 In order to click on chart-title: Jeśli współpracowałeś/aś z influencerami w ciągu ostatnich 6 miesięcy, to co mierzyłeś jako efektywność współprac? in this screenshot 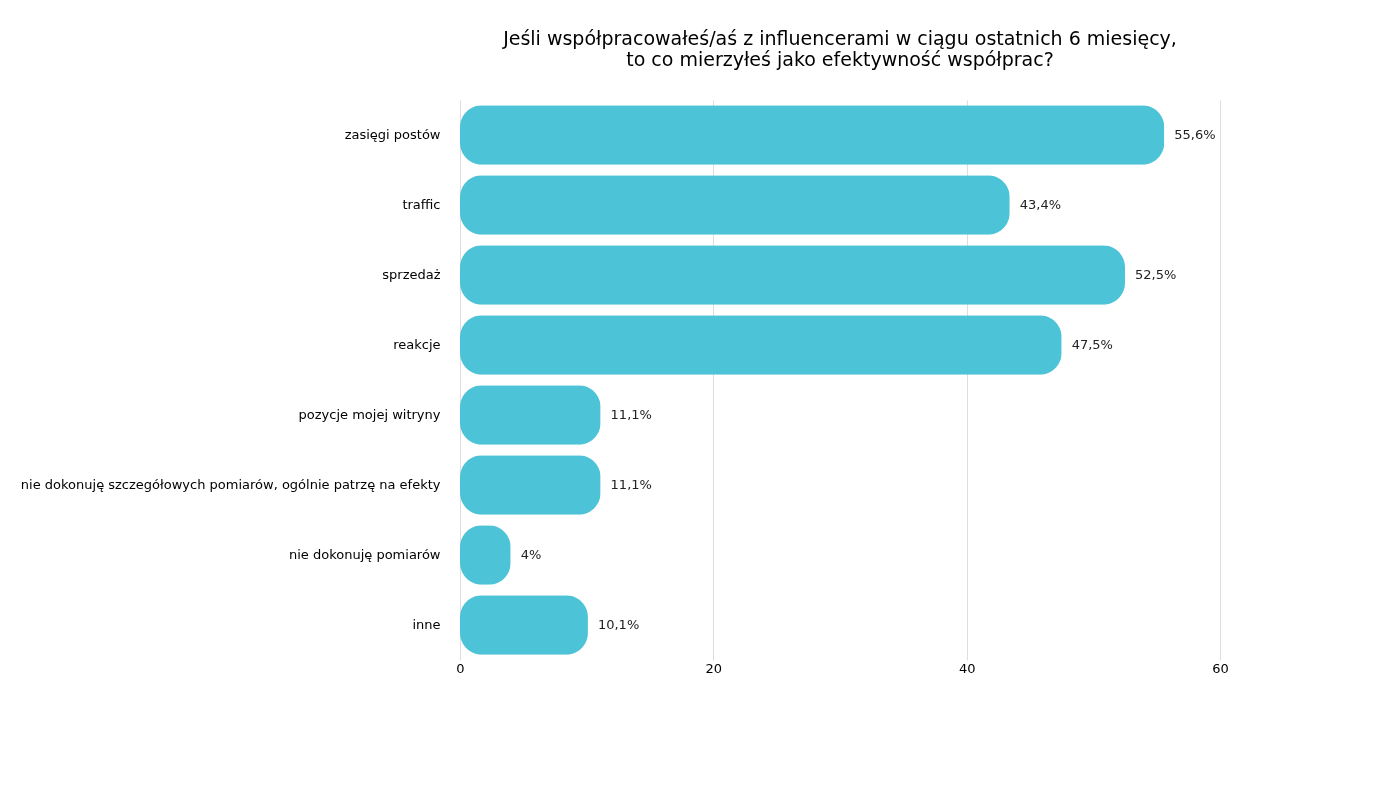, I will do `click(839, 48)`.